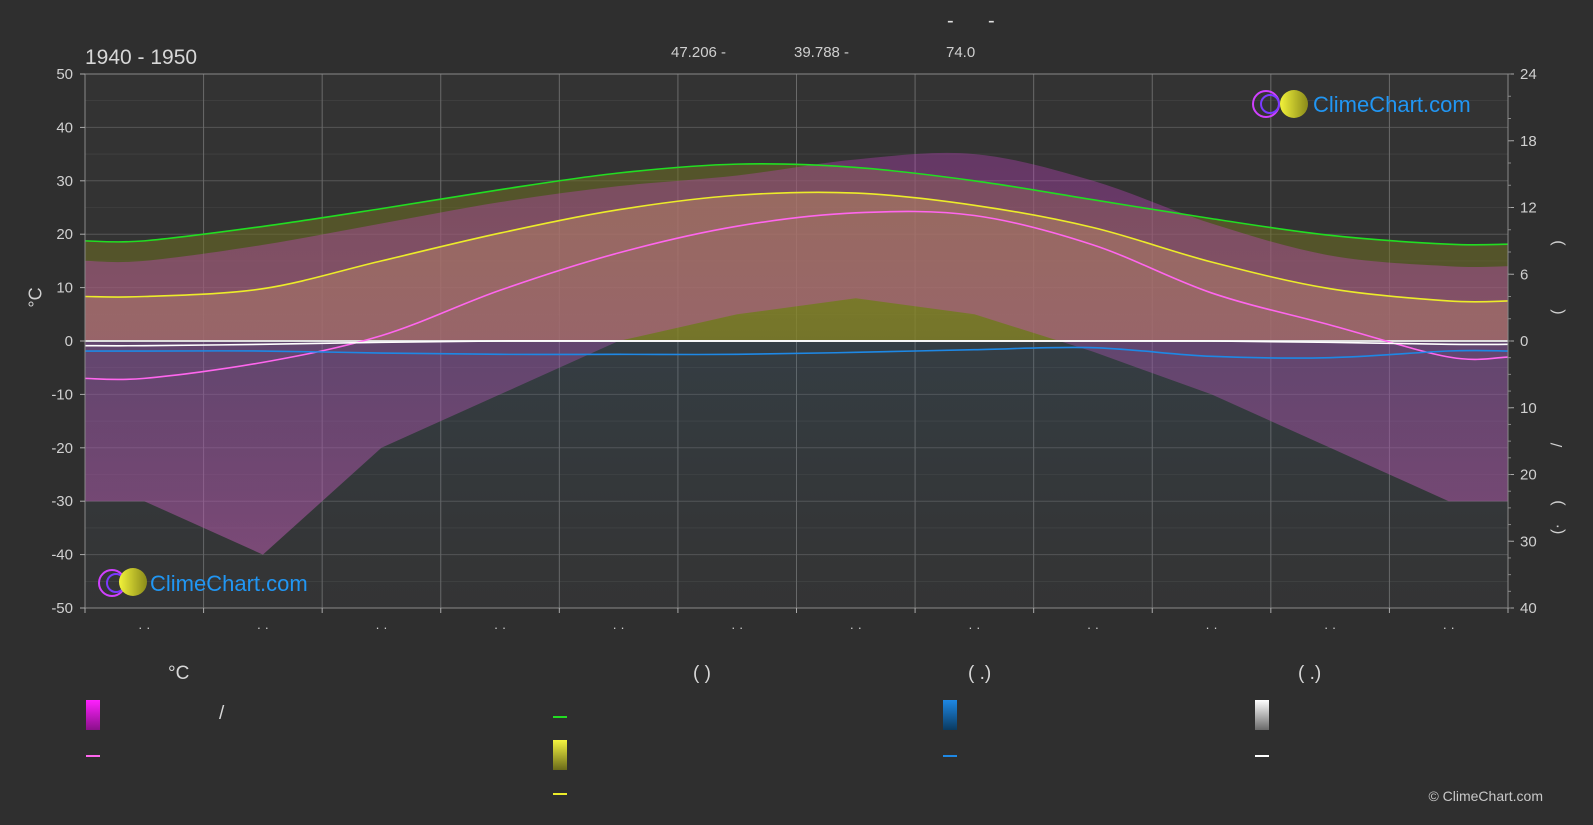  What do you see at coordinates (560, 755) in the screenshot?
I see `legend-sunshine-range-swatch` at bounding box center [560, 755].